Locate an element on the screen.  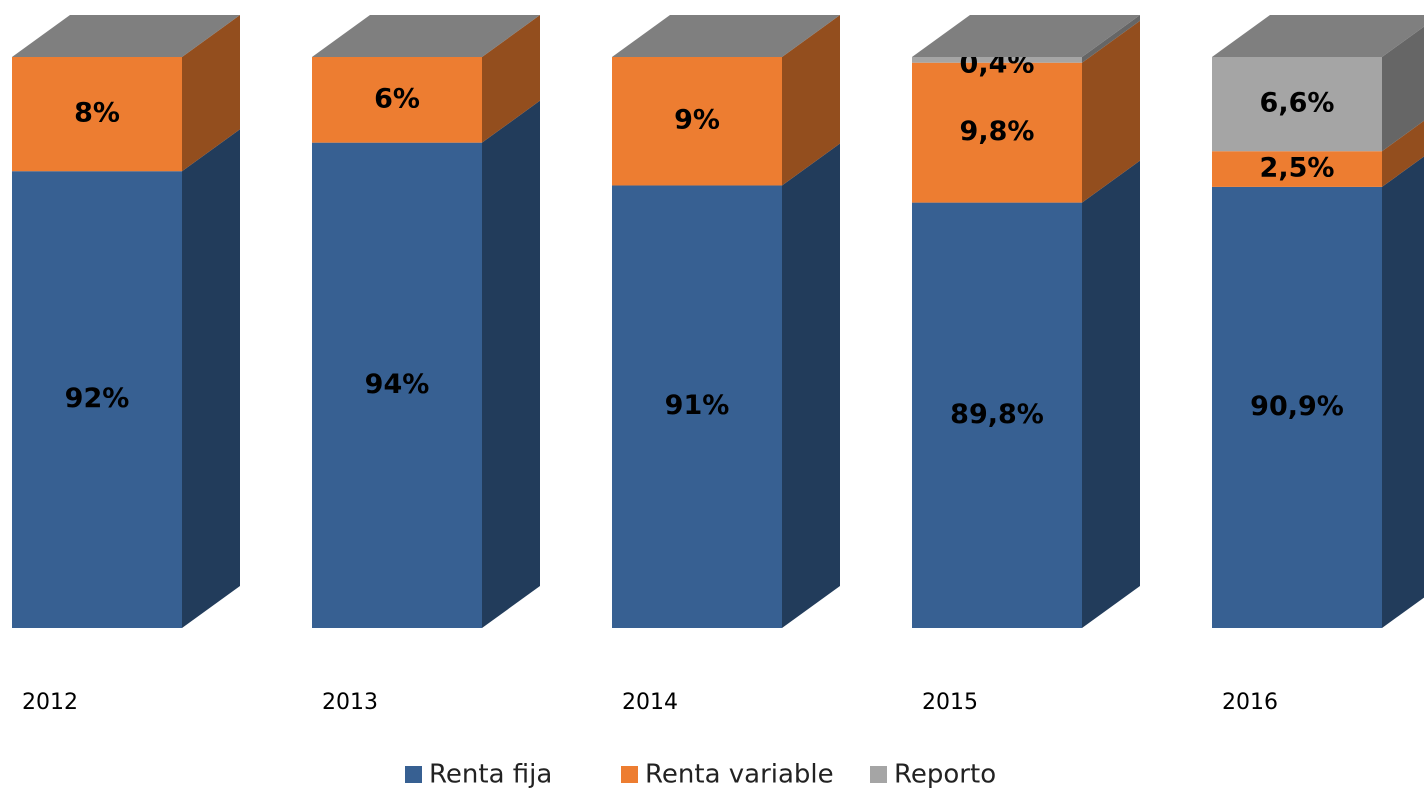
data-label: 9,8% is located at coordinates (997, 131).